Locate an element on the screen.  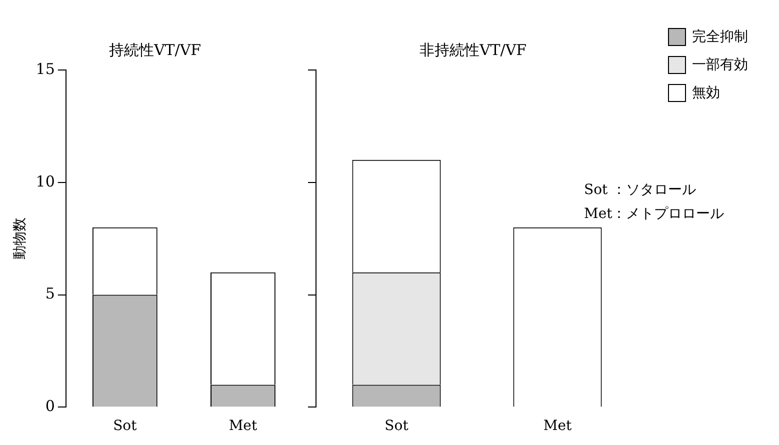
y-tick-label: 5 is located at coordinates (50, 293).